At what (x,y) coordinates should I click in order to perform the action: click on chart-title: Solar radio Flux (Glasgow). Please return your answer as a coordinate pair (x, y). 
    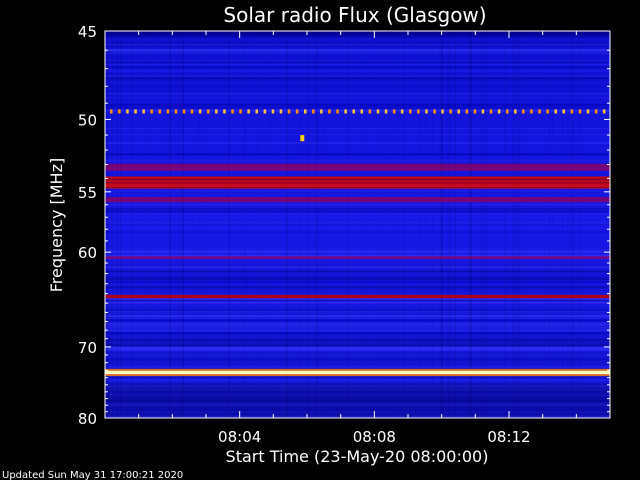
    Looking at the image, I should click on (354, 15).